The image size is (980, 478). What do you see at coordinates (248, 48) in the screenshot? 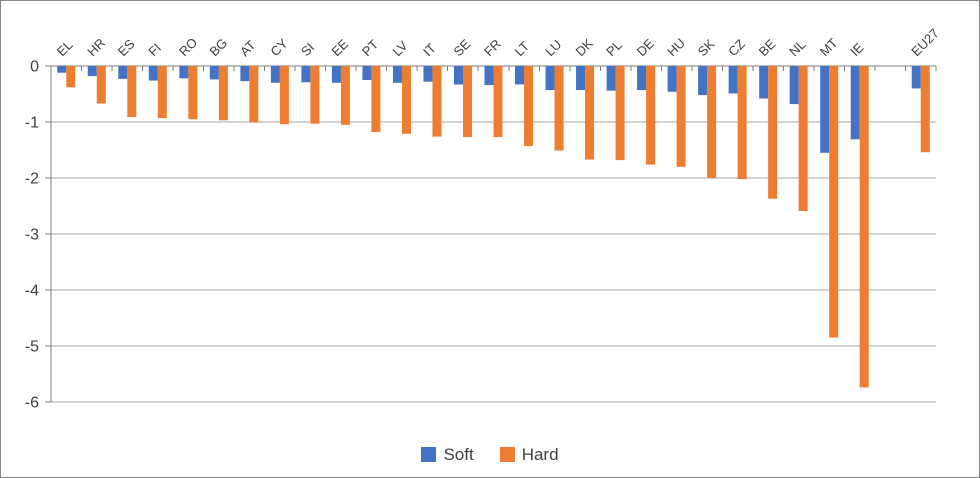
I see `category-label-AT: AT` at bounding box center [248, 48].